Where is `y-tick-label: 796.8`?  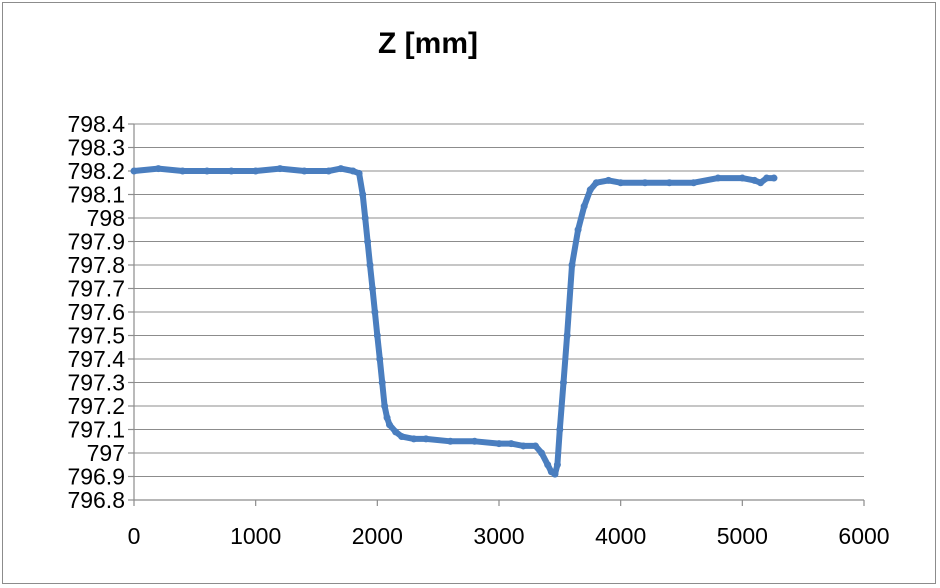
y-tick-label: 796.8 is located at coordinates (96, 500).